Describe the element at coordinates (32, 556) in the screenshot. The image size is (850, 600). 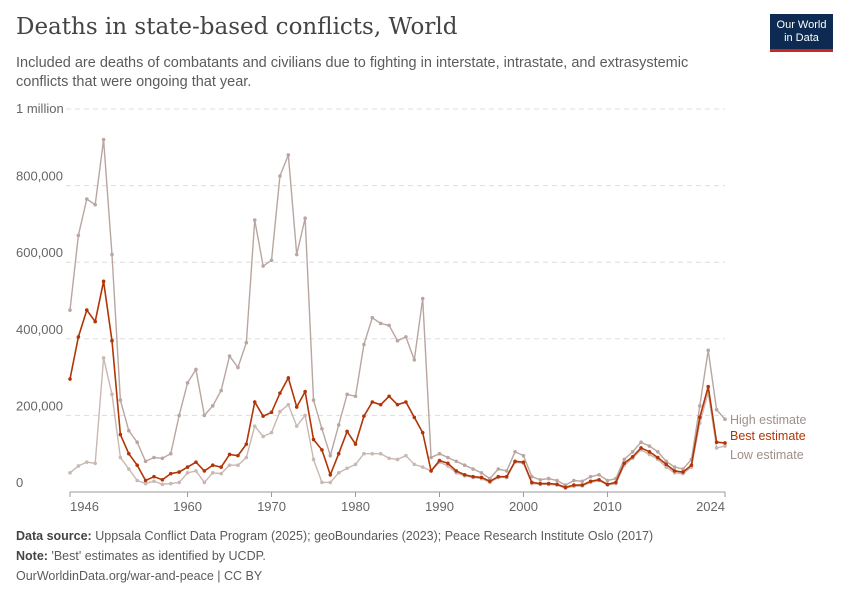
I see `note-label: Note:` at that location.